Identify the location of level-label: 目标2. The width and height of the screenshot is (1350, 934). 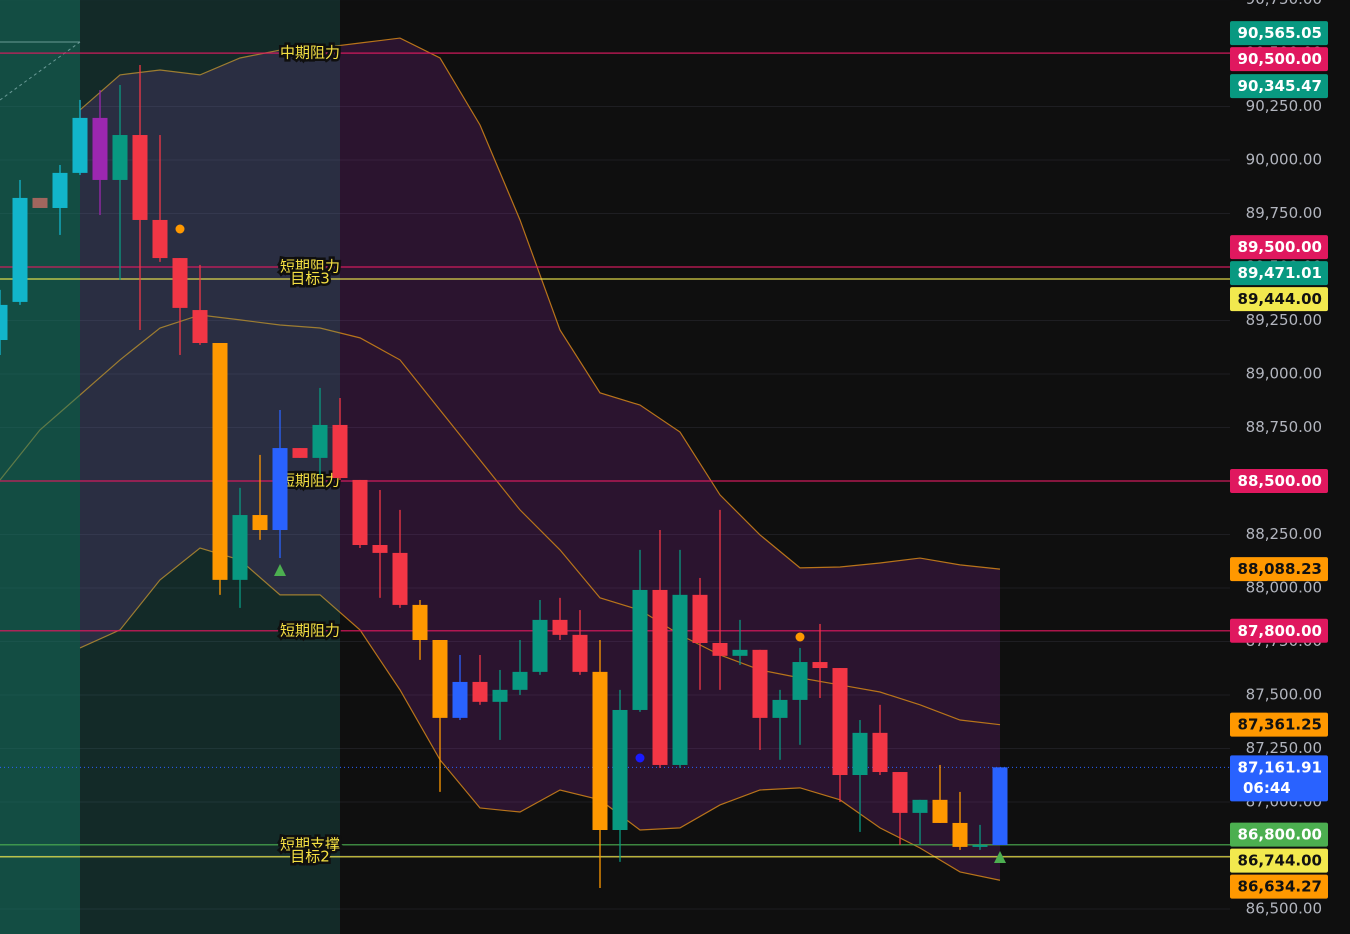
(310, 856).